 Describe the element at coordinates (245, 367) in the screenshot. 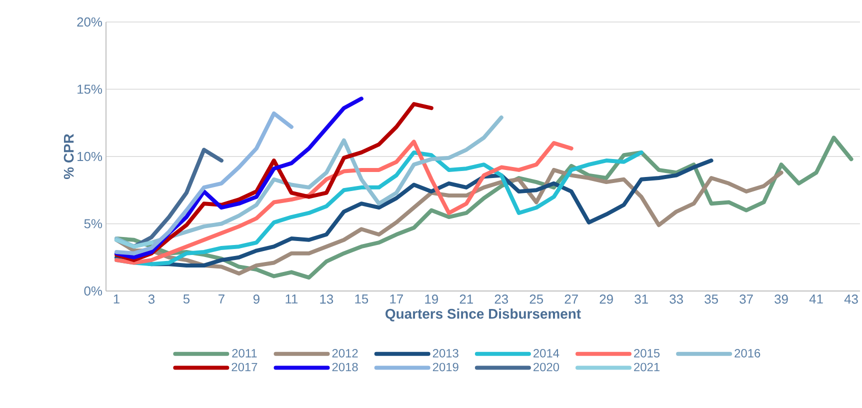

I see `legend-label: 2017` at that location.